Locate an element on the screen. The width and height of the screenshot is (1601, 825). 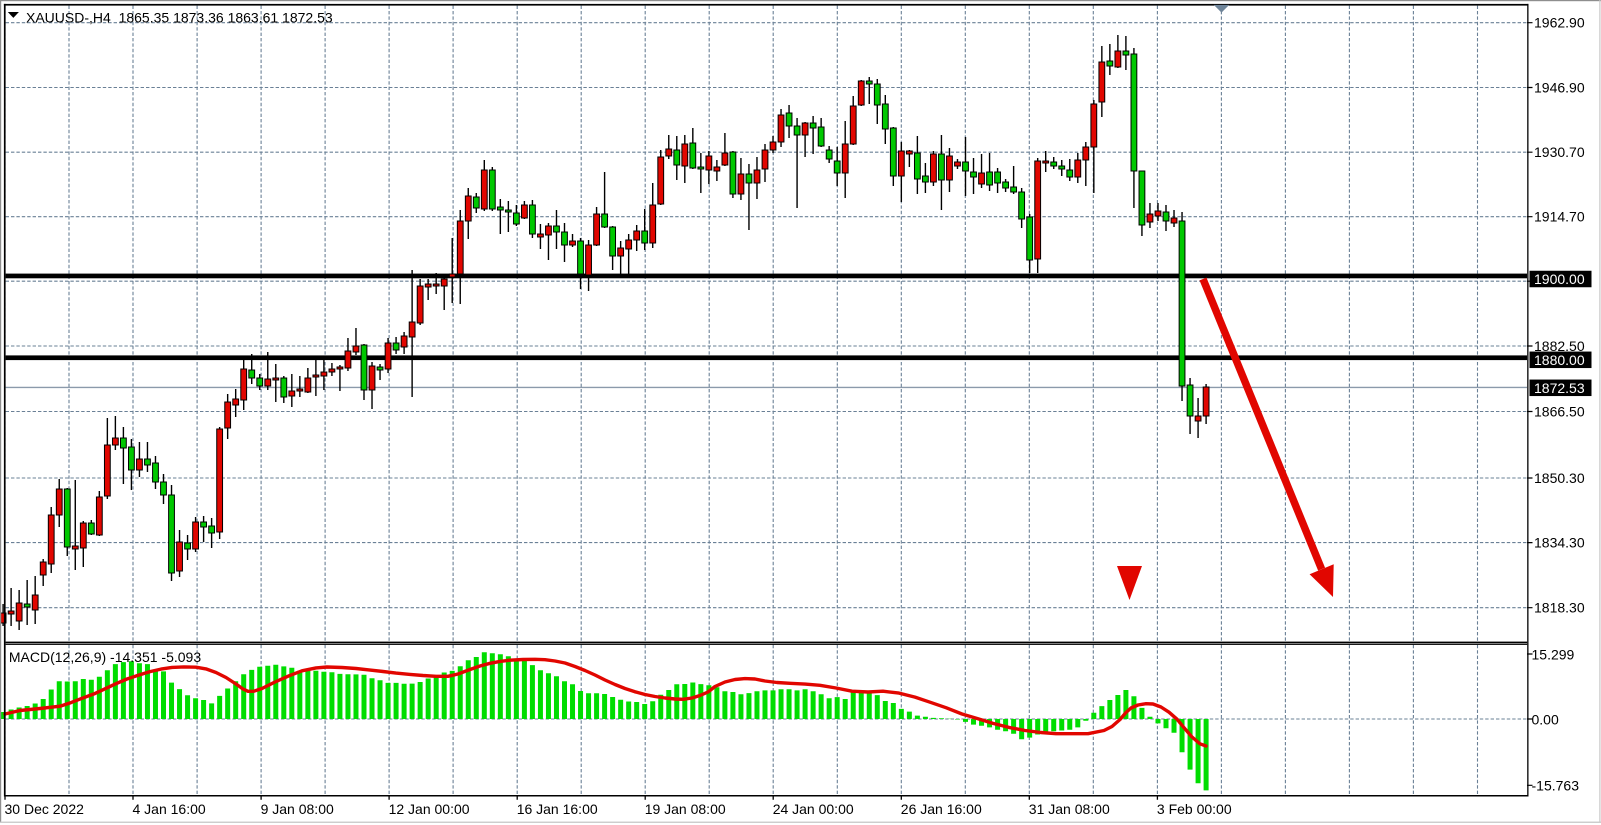
svg-text: -15.763 is located at coordinates (1556, 785).